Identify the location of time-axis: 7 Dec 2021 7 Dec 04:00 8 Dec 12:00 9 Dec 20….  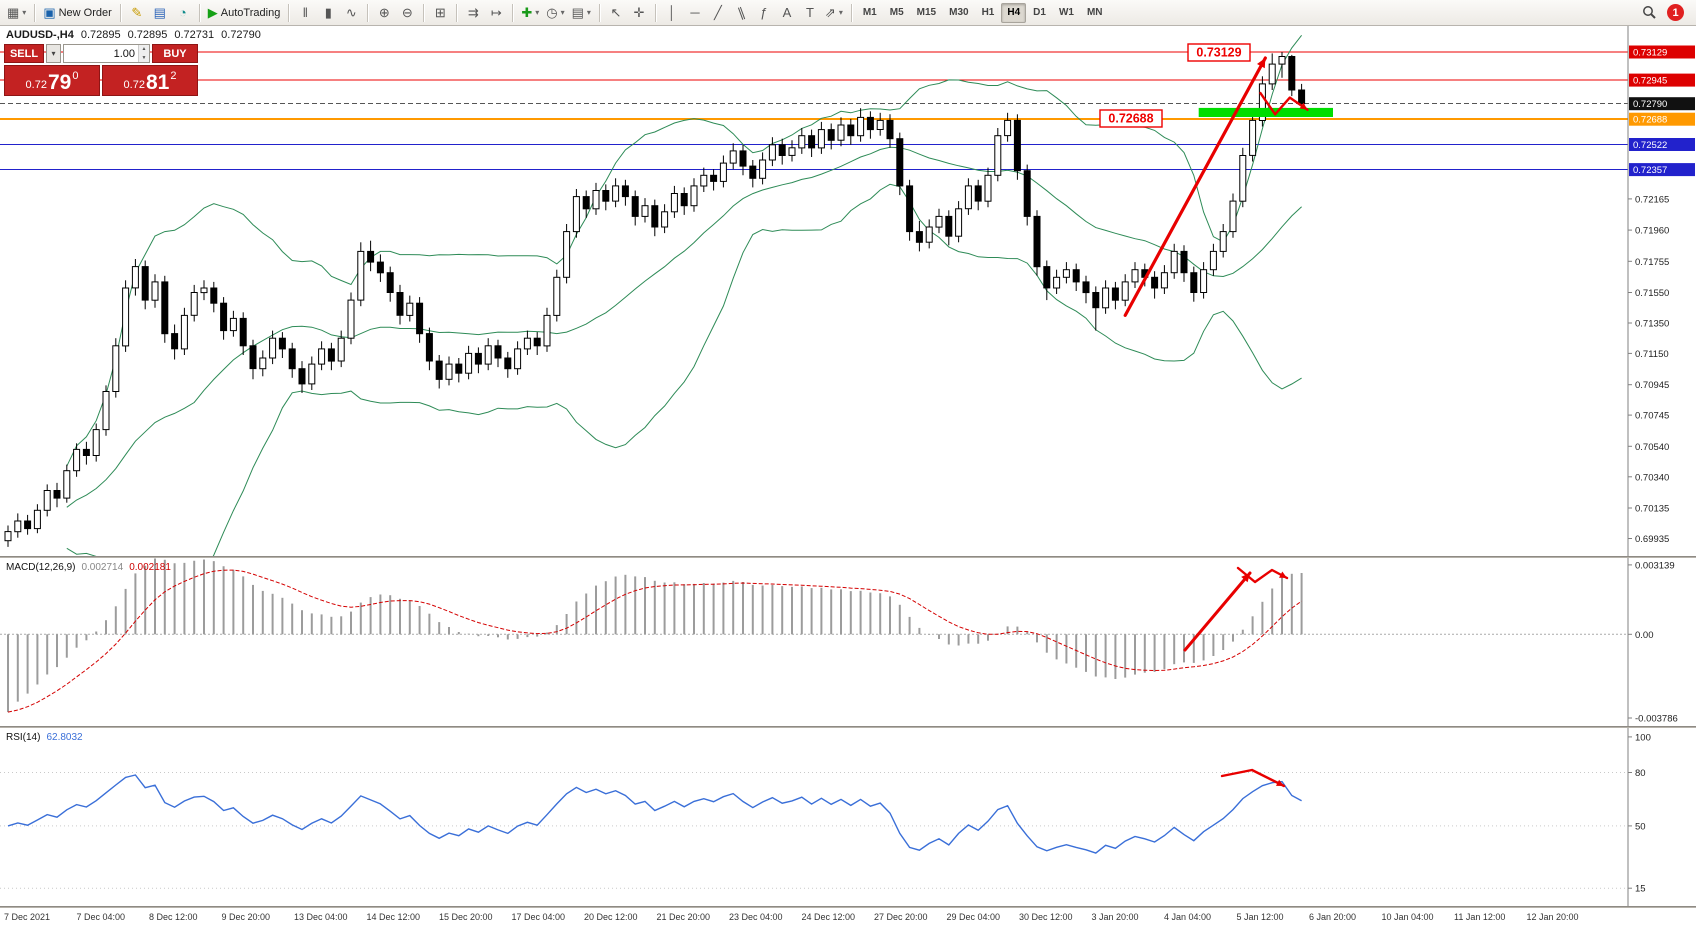
(848, 924).